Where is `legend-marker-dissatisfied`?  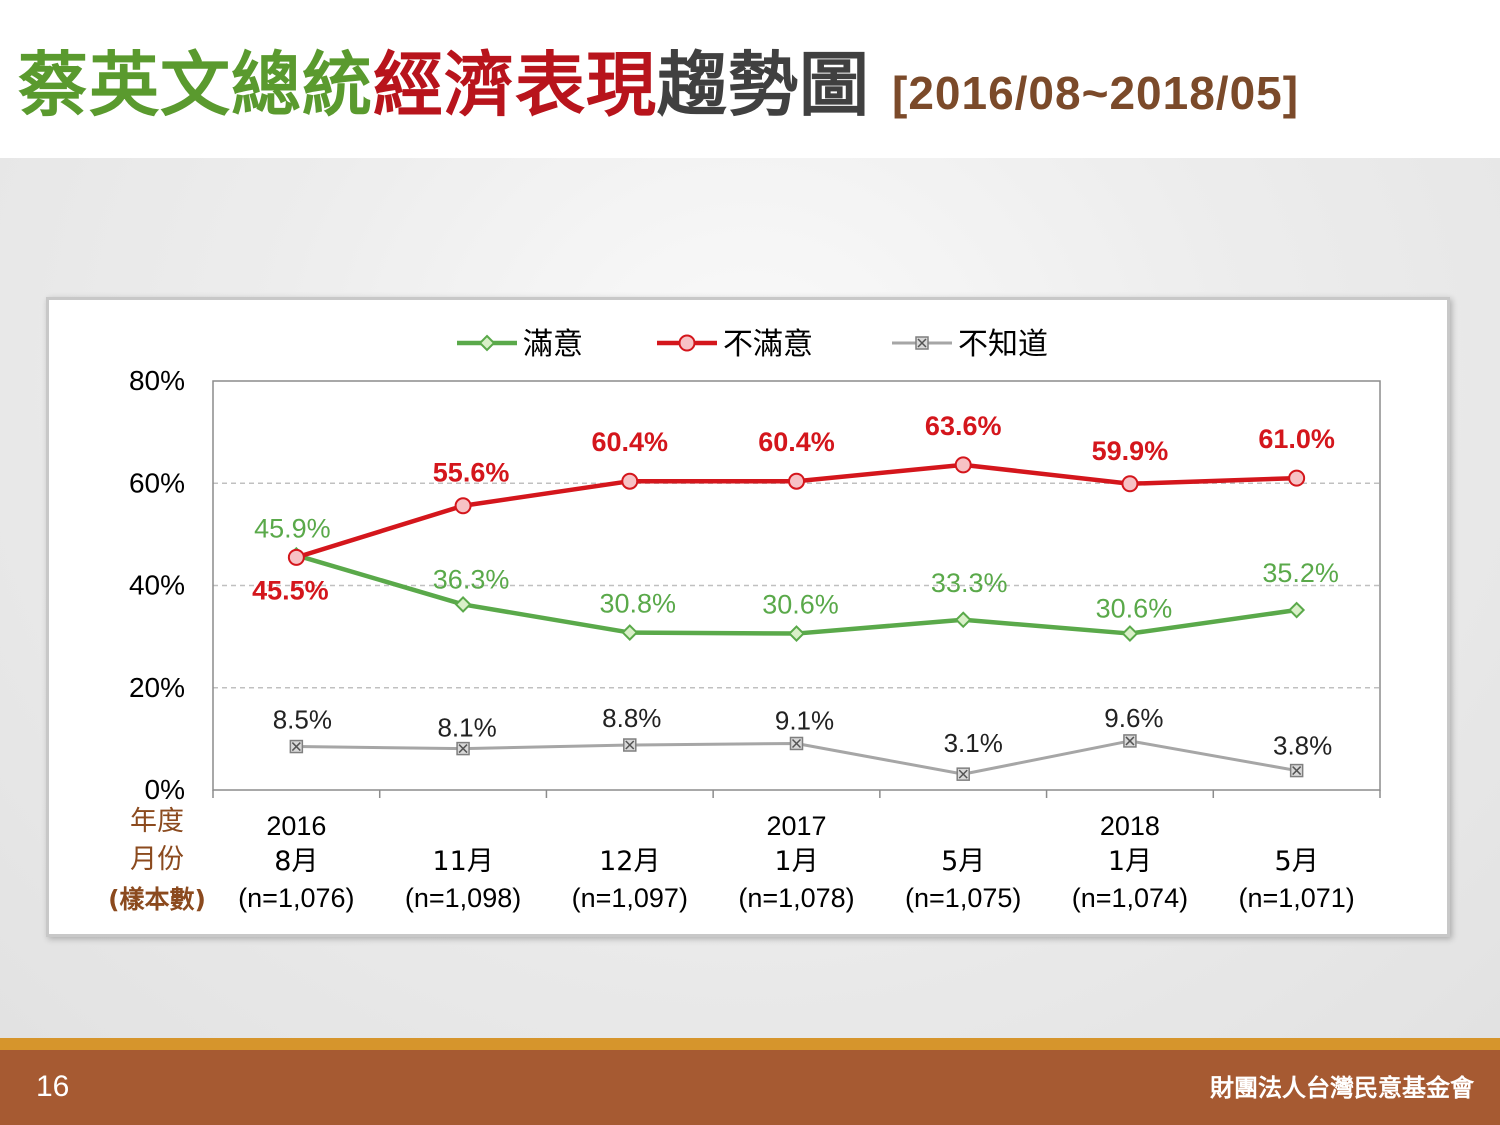 legend-marker-dissatisfied is located at coordinates (687, 343).